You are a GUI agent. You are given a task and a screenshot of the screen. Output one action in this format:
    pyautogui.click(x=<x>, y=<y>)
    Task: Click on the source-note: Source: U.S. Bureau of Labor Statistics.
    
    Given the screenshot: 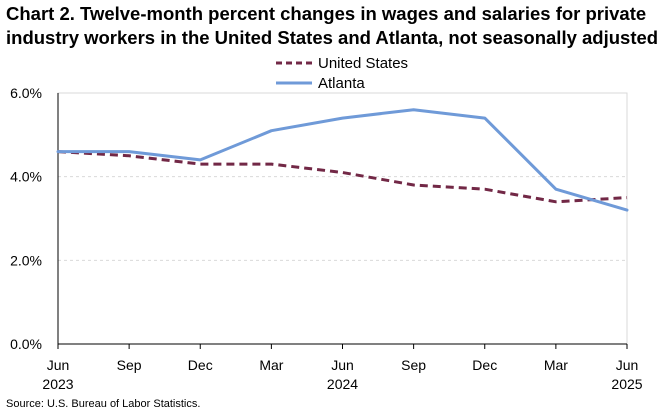 What is the action you would take?
    pyautogui.click(x=103, y=404)
    